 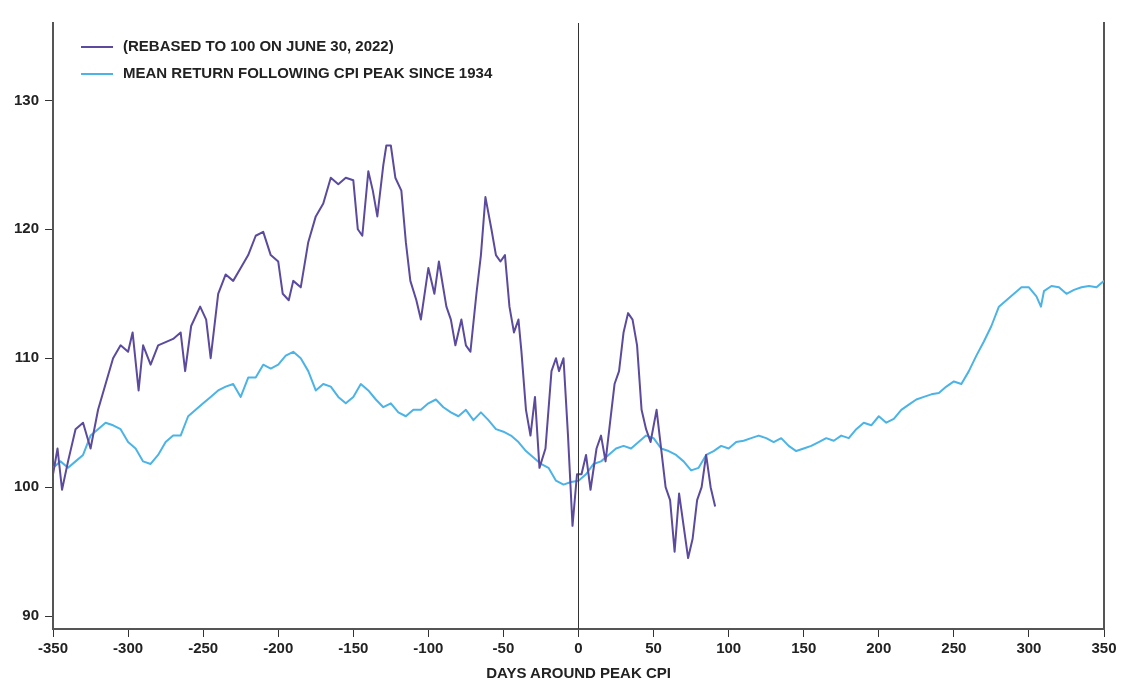 What do you see at coordinates (804, 648) in the screenshot?
I see `x-tick-label: 150` at bounding box center [804, 648].